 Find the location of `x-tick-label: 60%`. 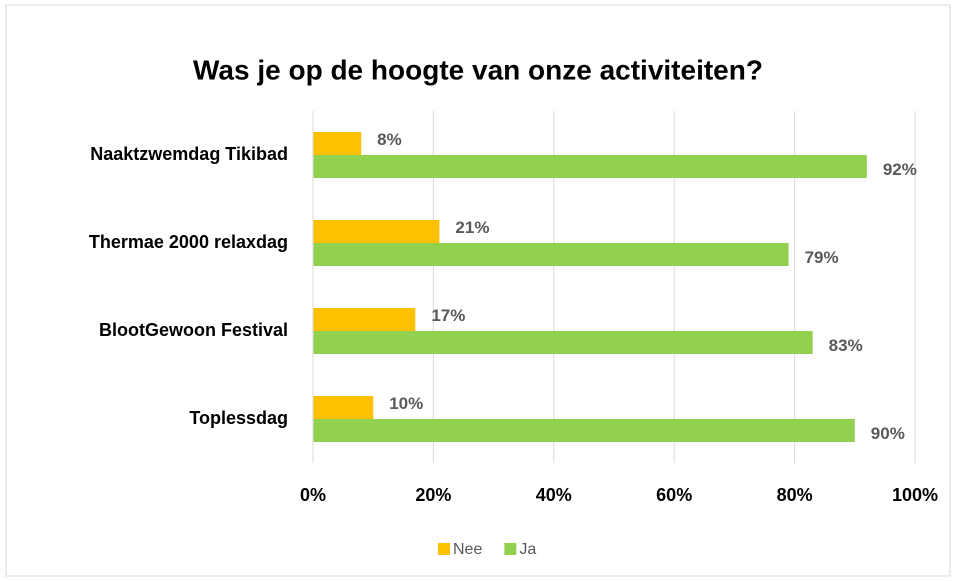

x-tick-label: 60% is located at coordinates (674, 495).